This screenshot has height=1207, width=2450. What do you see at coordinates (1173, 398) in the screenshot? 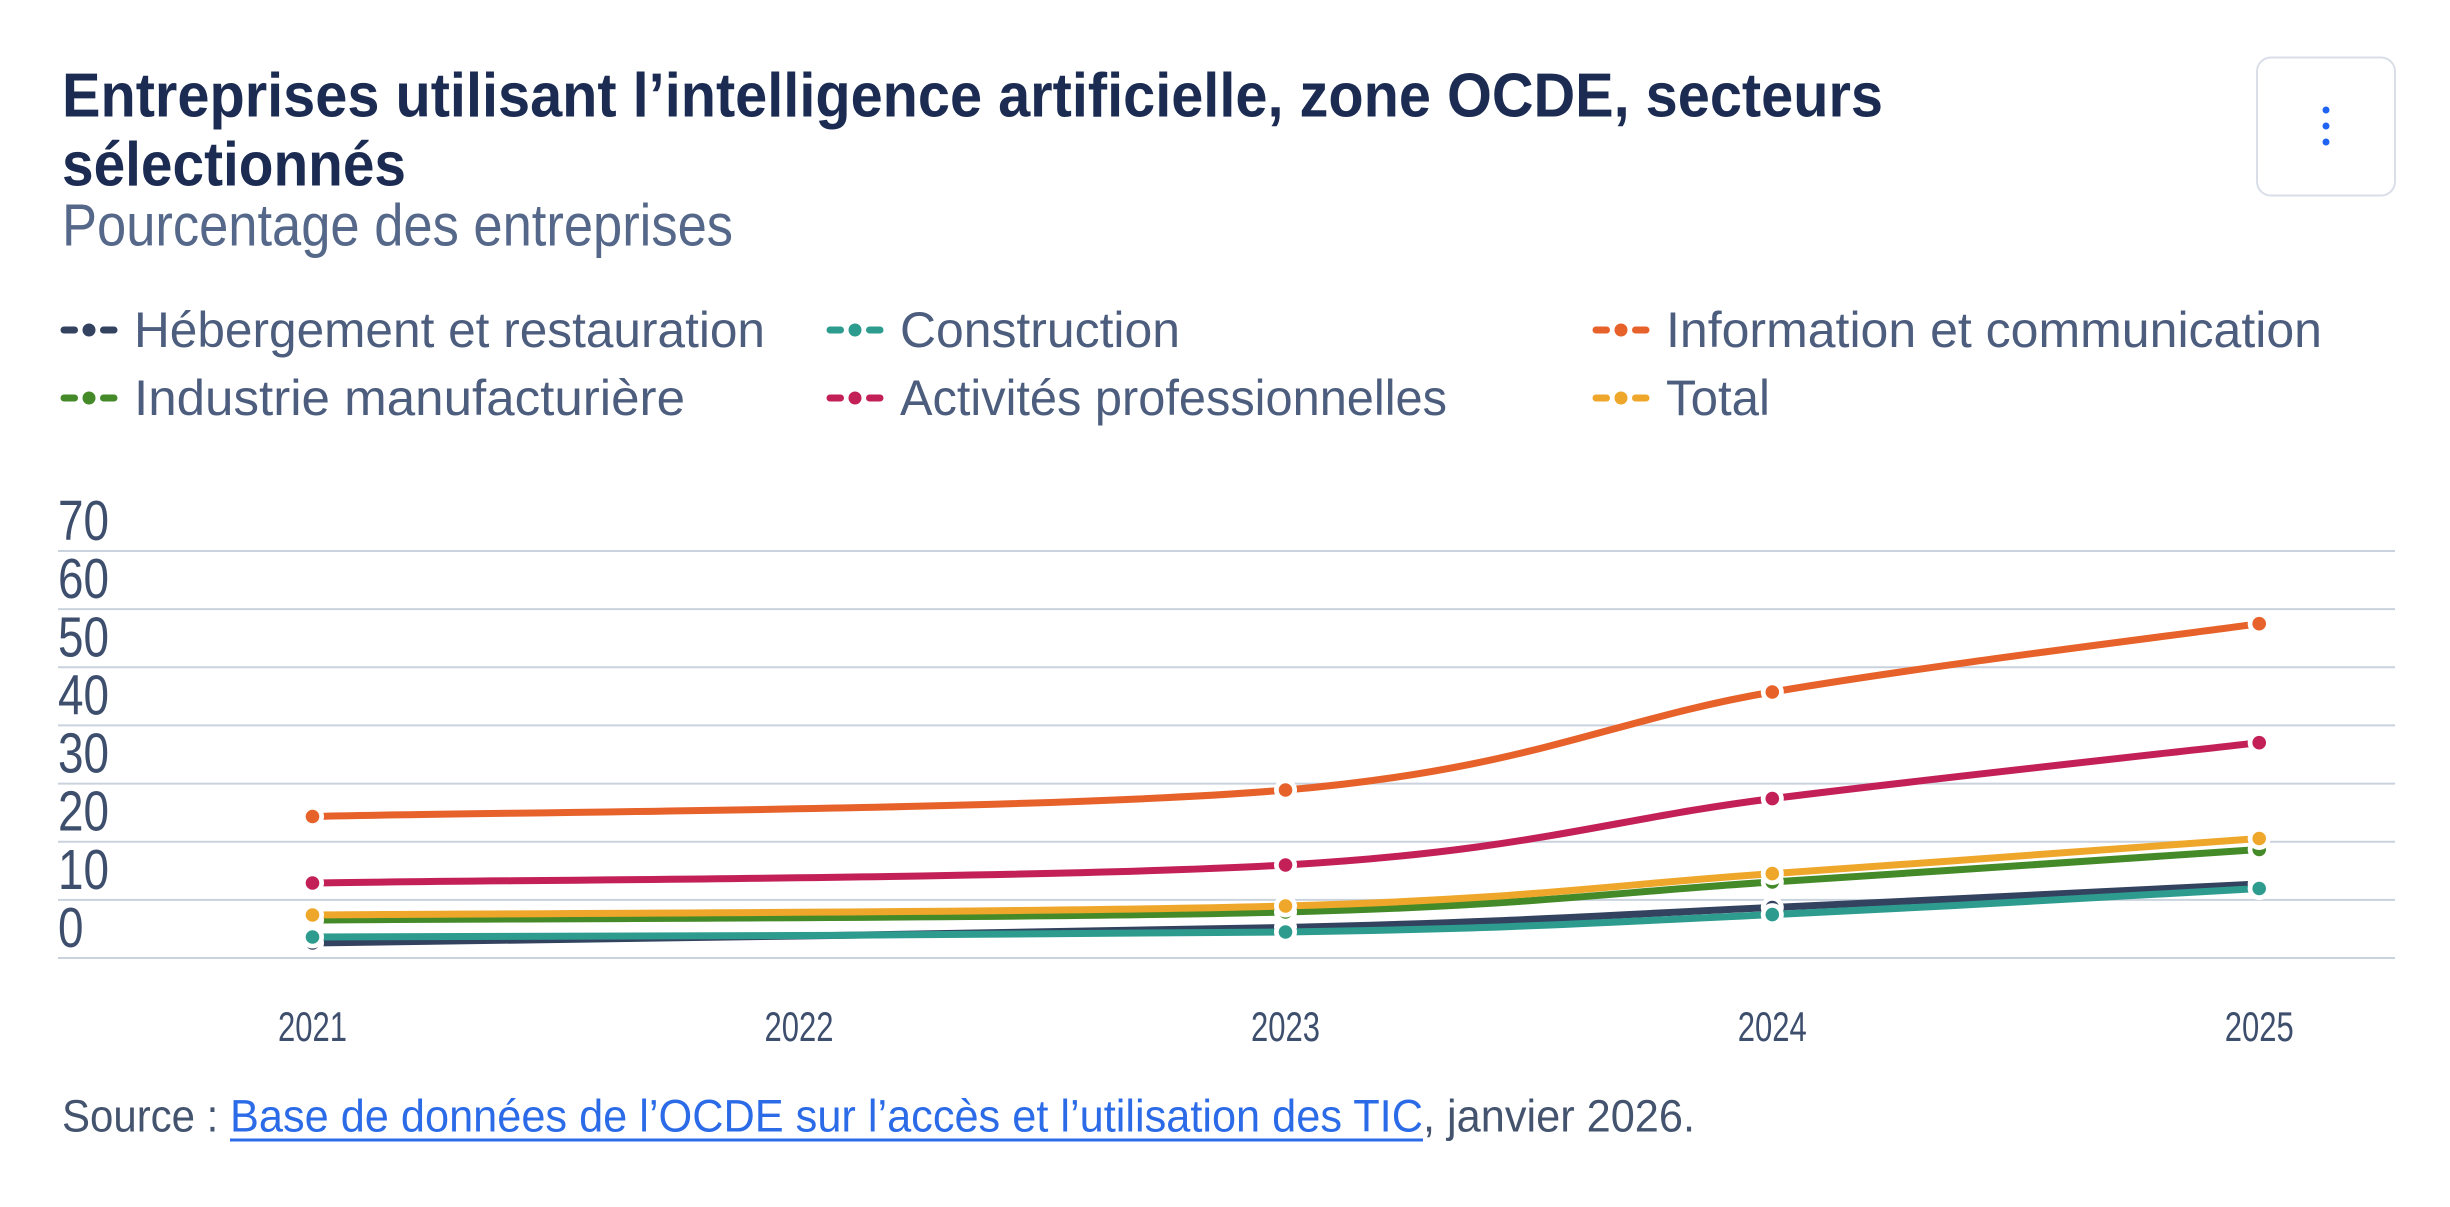
I see `svg-text: Activités professionnelles` at bounding box center [1173, 398].